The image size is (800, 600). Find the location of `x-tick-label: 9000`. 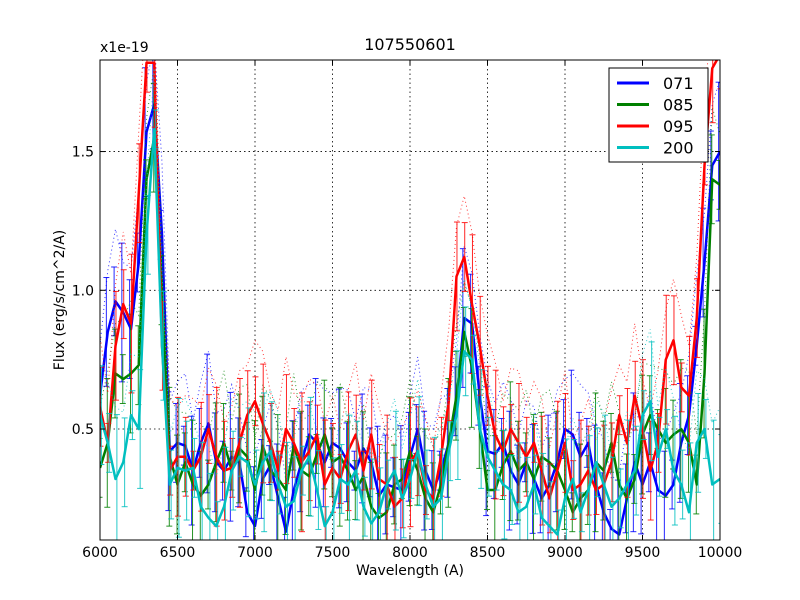

x-tick-label: 9000 is located at coordinates (565, 553).